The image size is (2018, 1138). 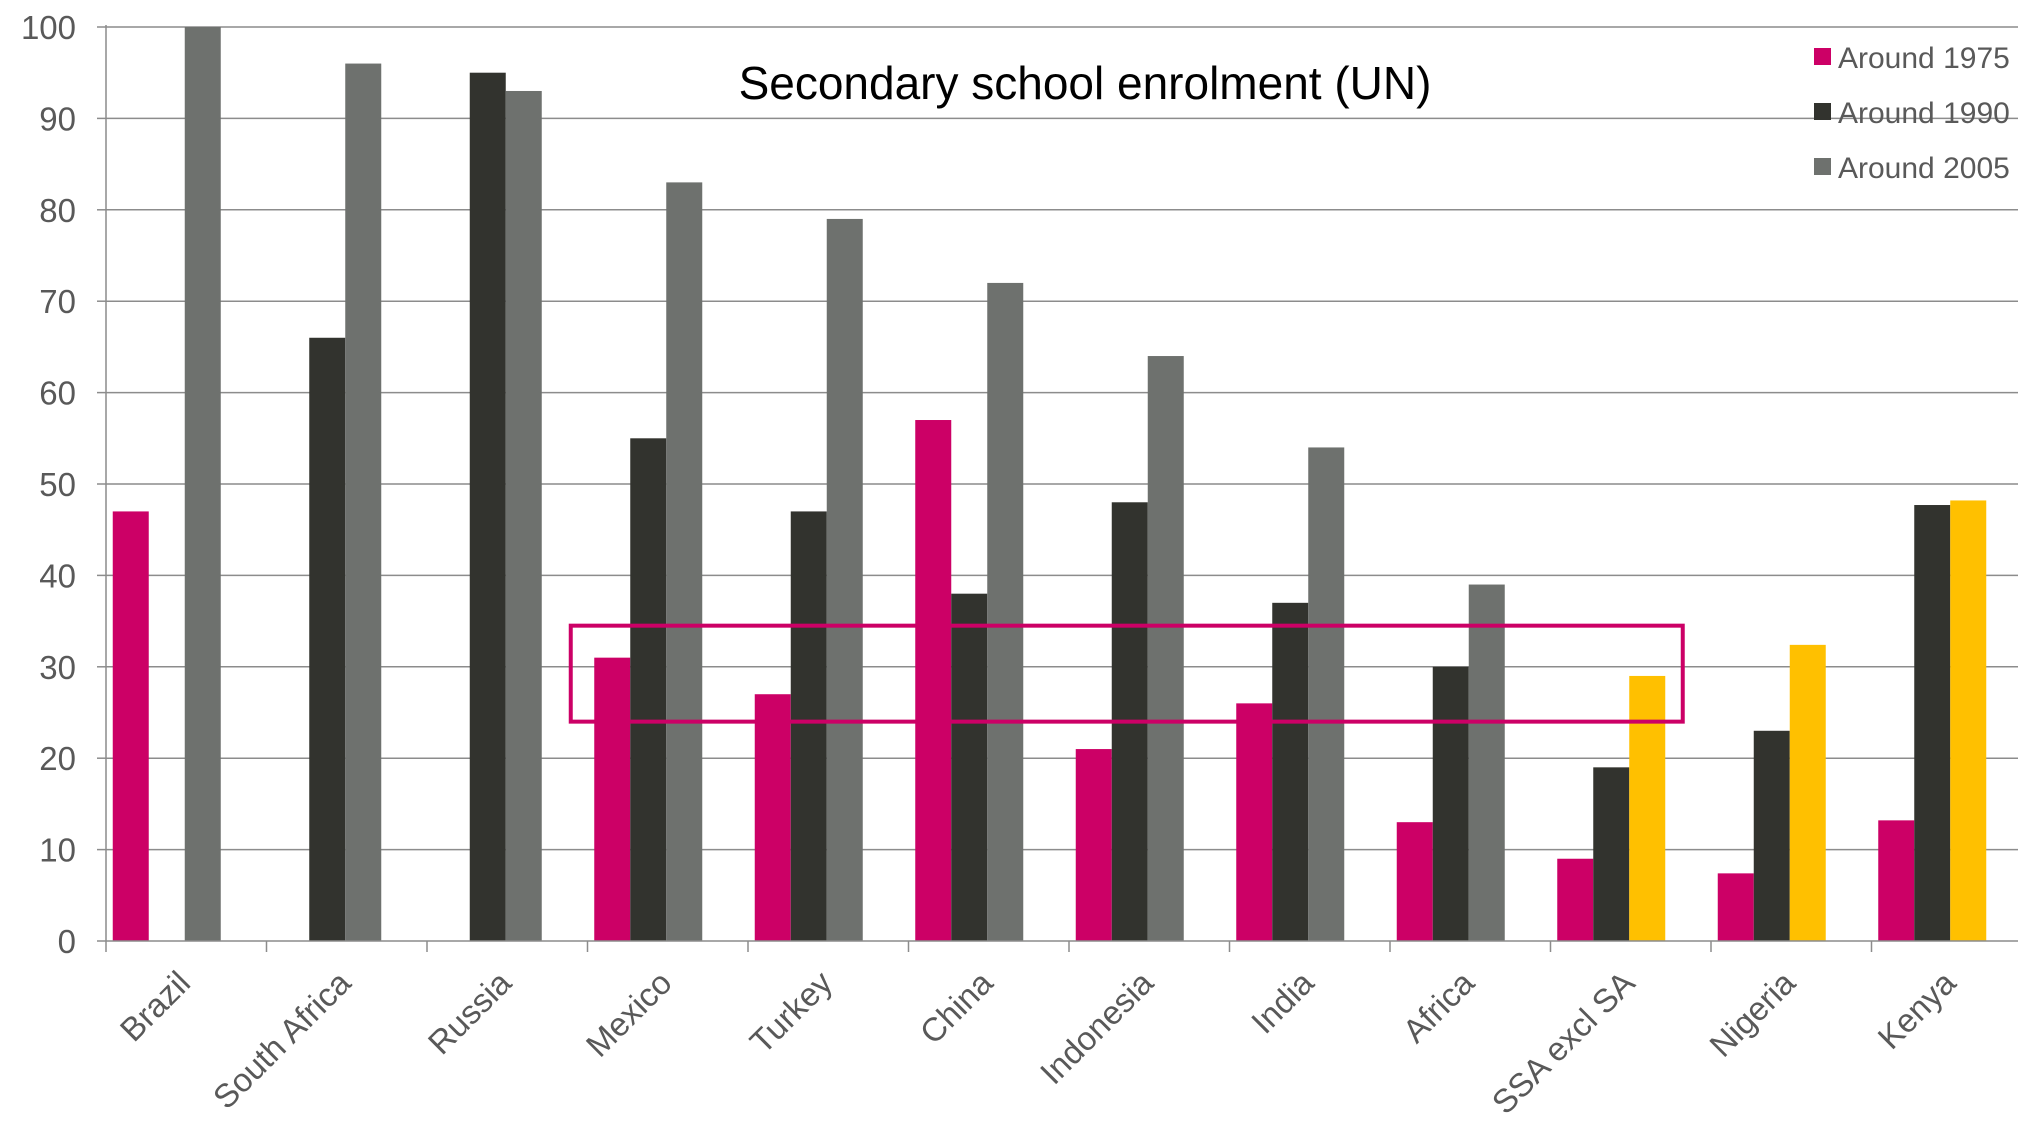 What do you see at coordinates (67, 941) in the screenshot?
I see `y-tick-label: 0` at bounding box center [67, 941].